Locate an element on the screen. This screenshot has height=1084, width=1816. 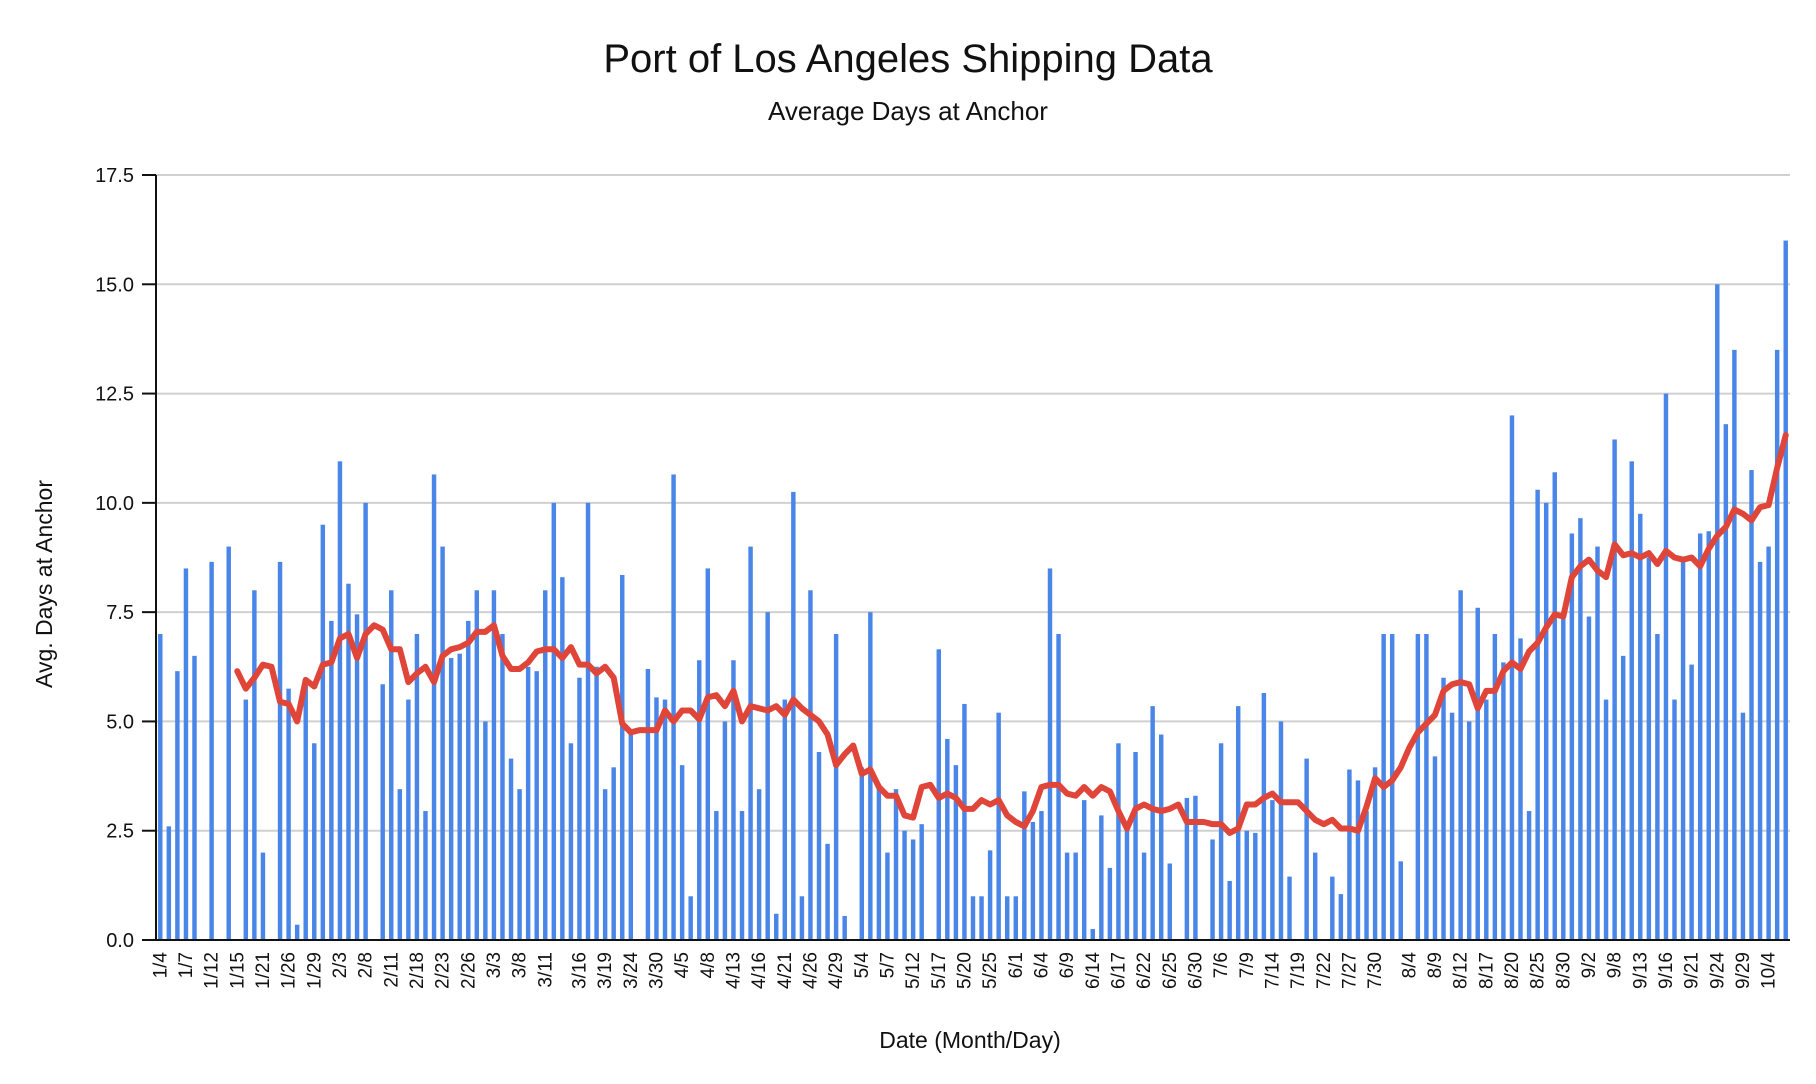
x-tick-label: 3/3 is located at coordinates (494, 965).